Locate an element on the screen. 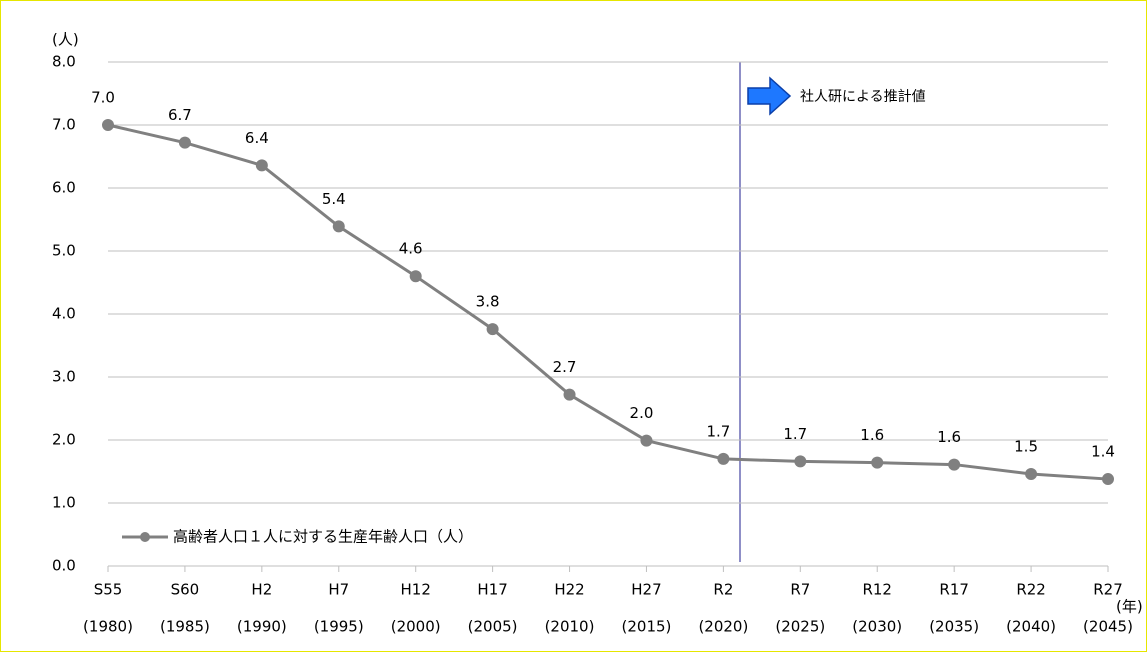  x-tick-sublabel: (2040) is located at coordinates (1031, 627).